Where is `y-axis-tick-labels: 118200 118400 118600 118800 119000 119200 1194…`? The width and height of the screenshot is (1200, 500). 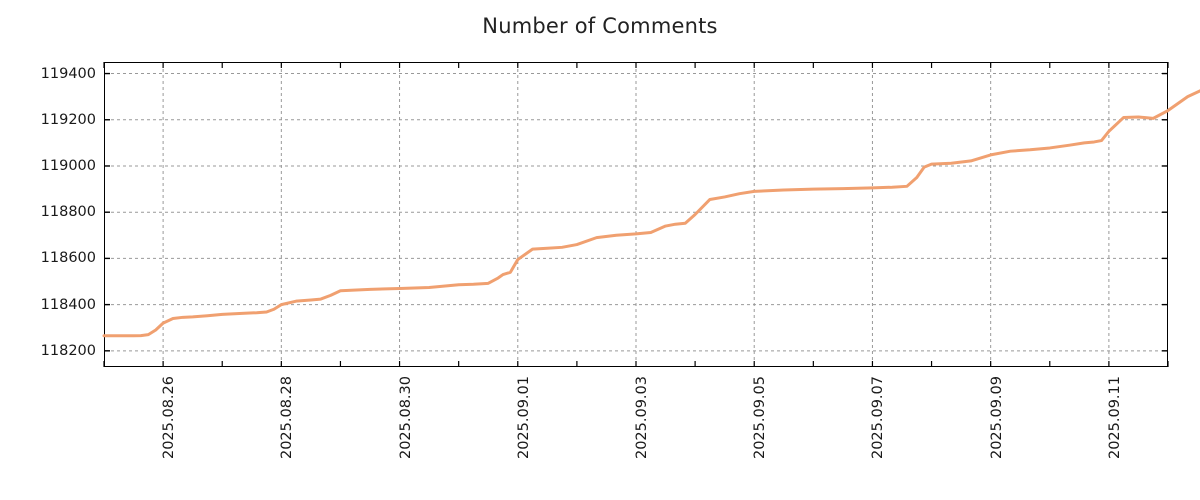 y-axis-tick-labels: 118200 118400 118600 118800 119000 119200 1194… is located at coordinates (48, 250).